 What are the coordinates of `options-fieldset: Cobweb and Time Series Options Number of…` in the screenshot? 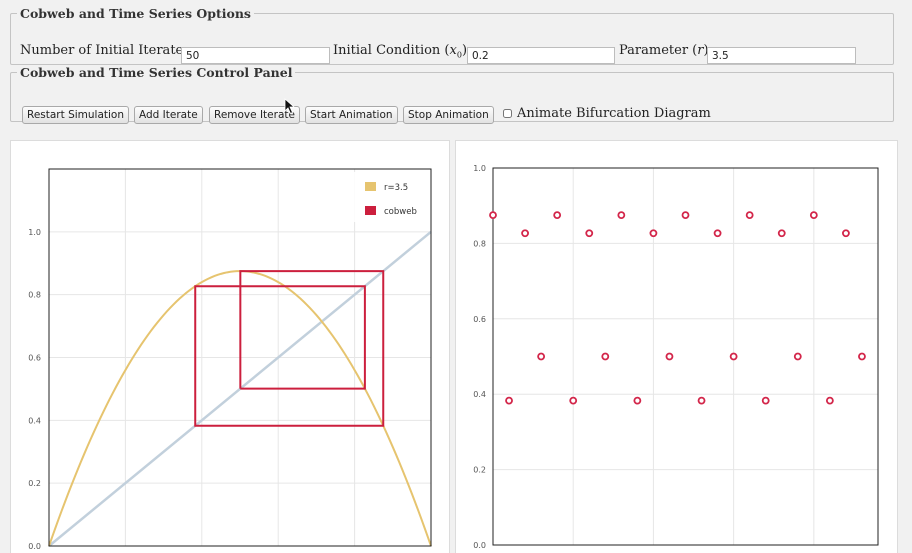 It's located at (452, 35).